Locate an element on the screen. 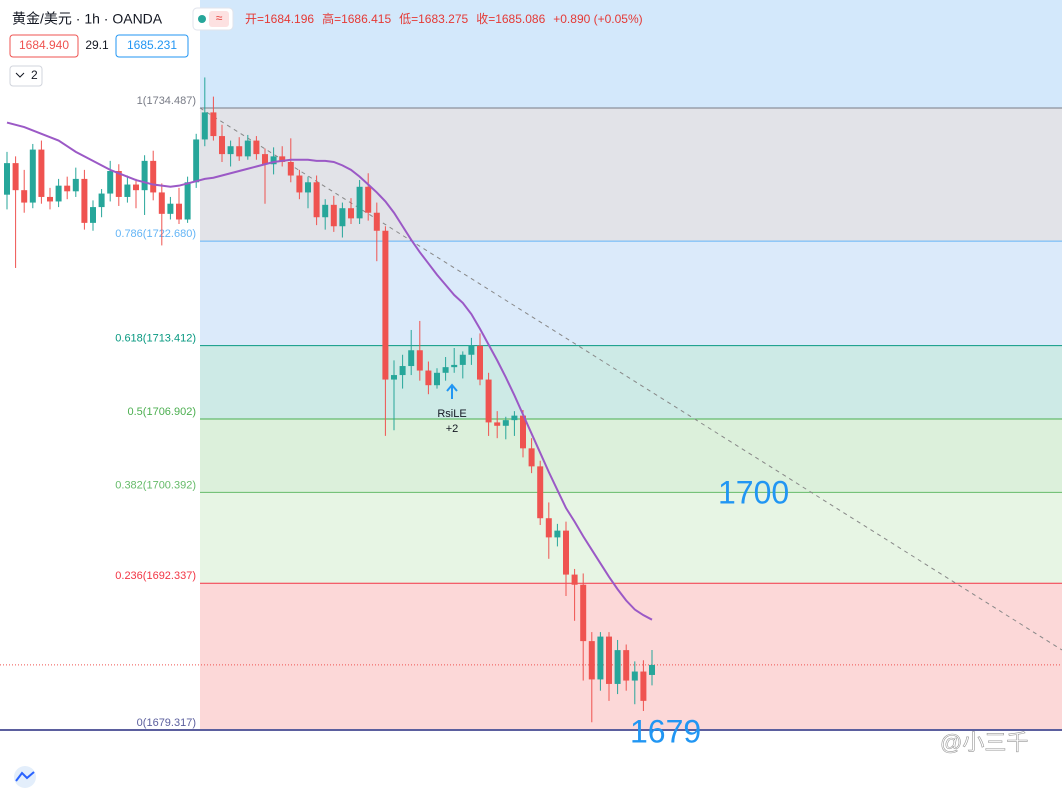 The height and width of the screenshot is (789, 1062). sell-price: 1684.940 is located at coordinates (44, 45).